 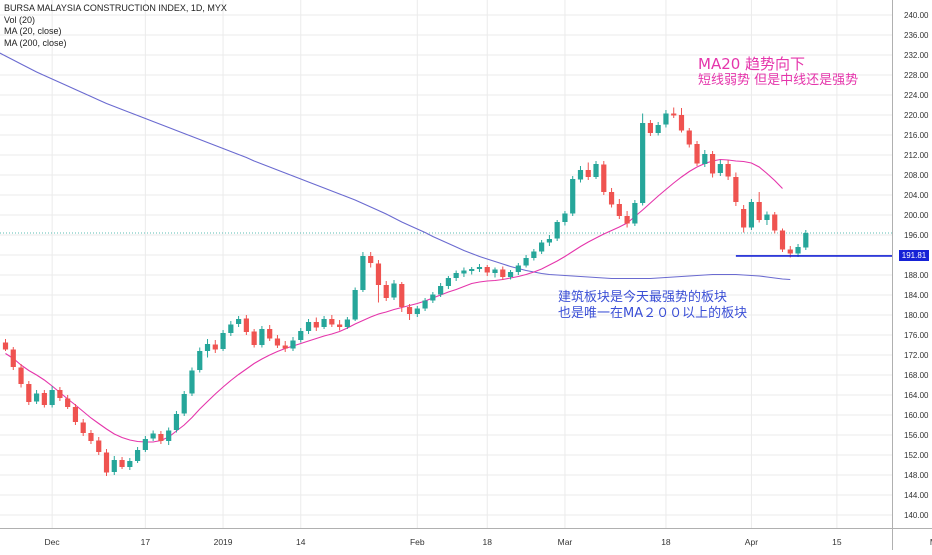 I want to click on y-tick-label-21: 224.00, so click(x=916, y=95).